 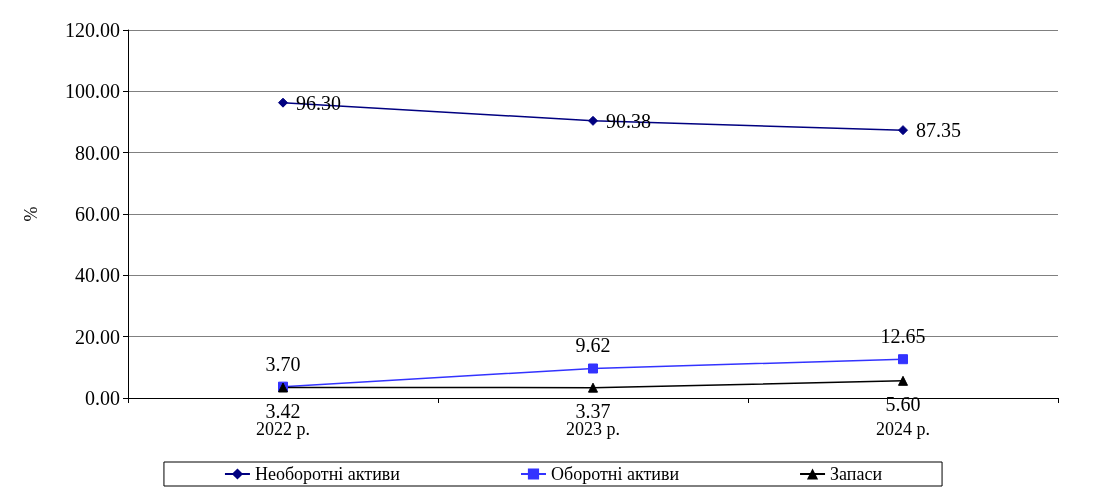 What do you see at coordinates (593, 410) in the screenshot?
I see `data-label: 3.37` at bounding box center [593, 410].